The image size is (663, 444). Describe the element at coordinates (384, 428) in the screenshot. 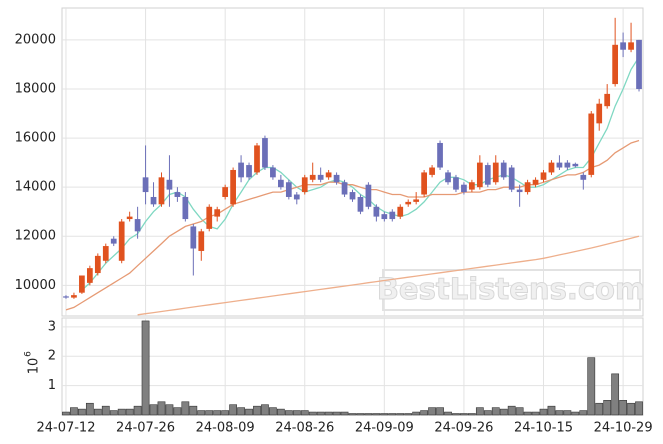

I see `x-tick-label: 24-09-09` at that location.